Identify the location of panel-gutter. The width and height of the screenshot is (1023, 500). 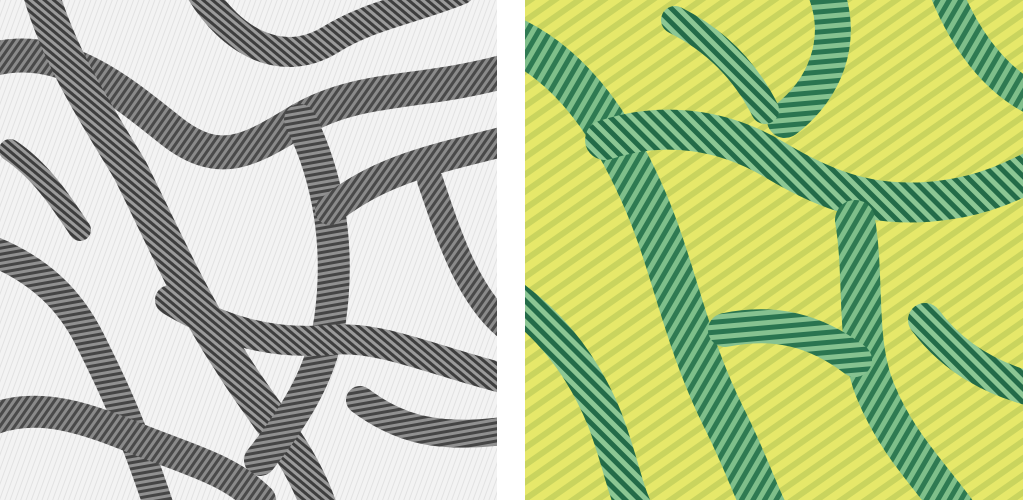
(511, 250).